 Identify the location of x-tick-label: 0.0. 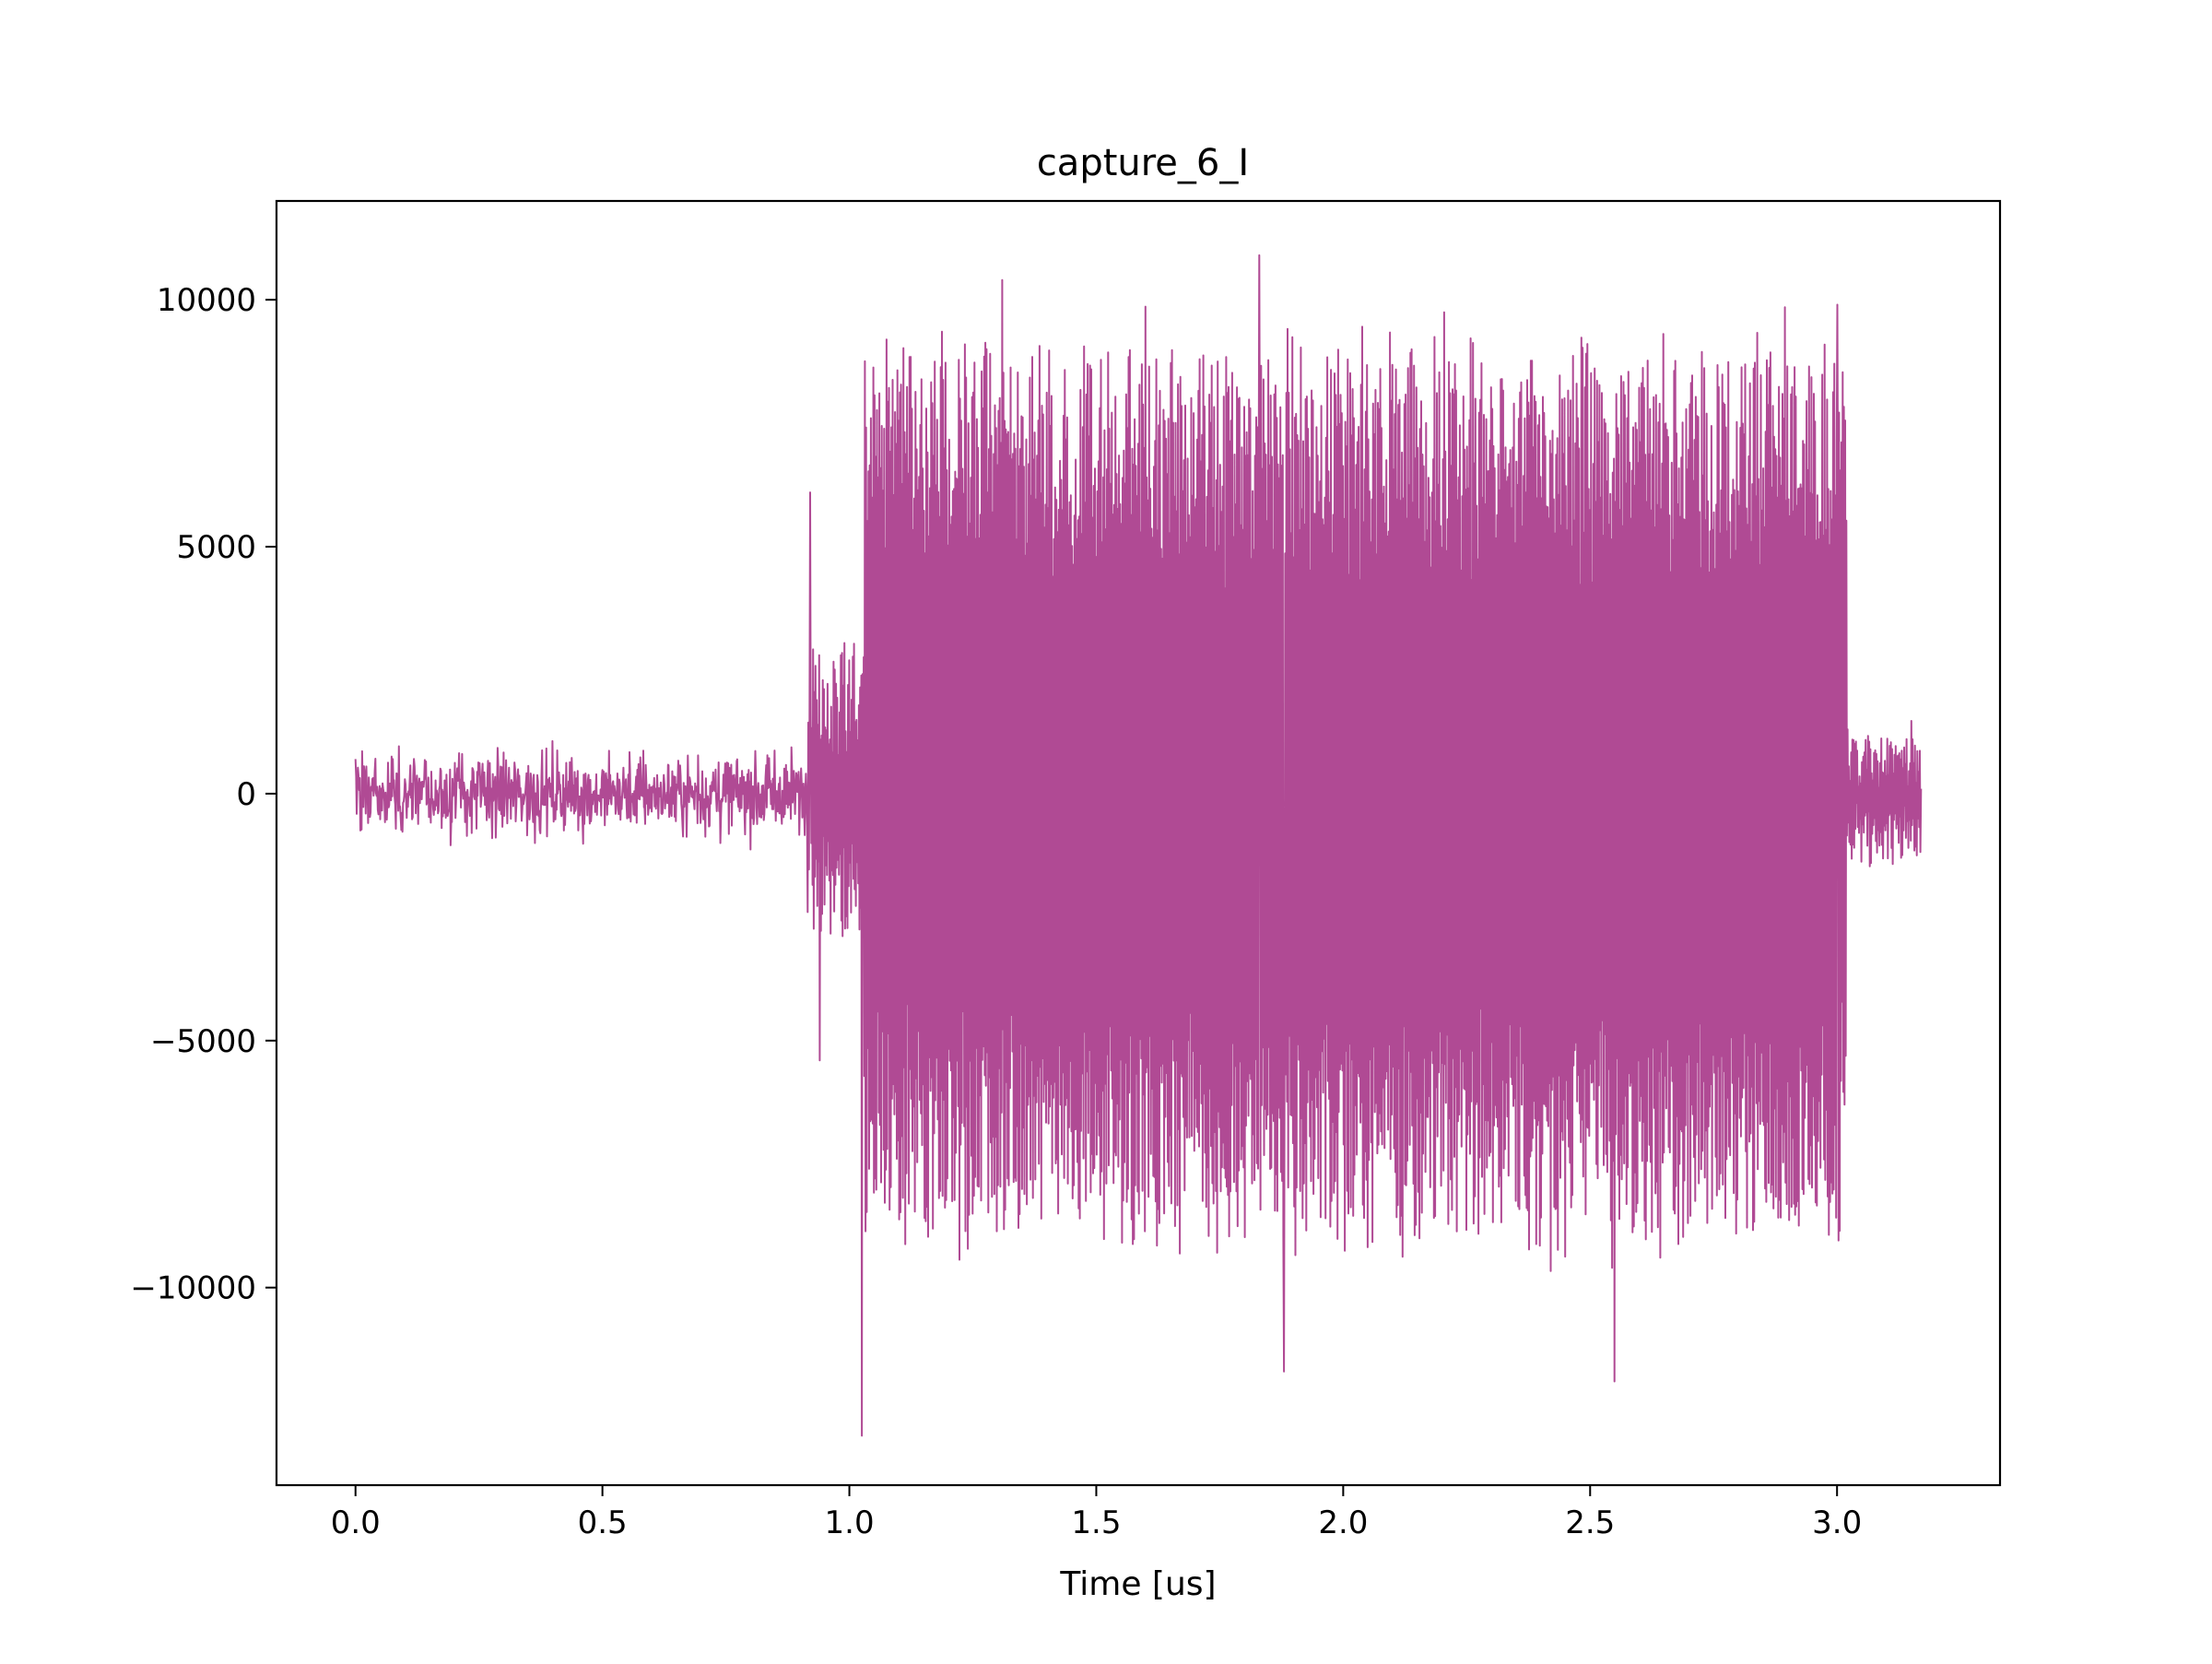
(356, 1523).